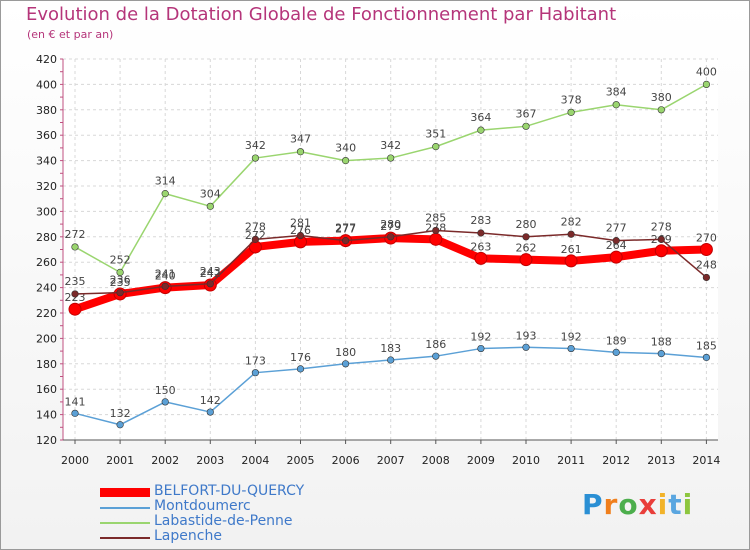  What do you see at coordinates (255, 460) in the screenshot?
I see `x-tick-label: 2004` at bounding box center [255, 460].